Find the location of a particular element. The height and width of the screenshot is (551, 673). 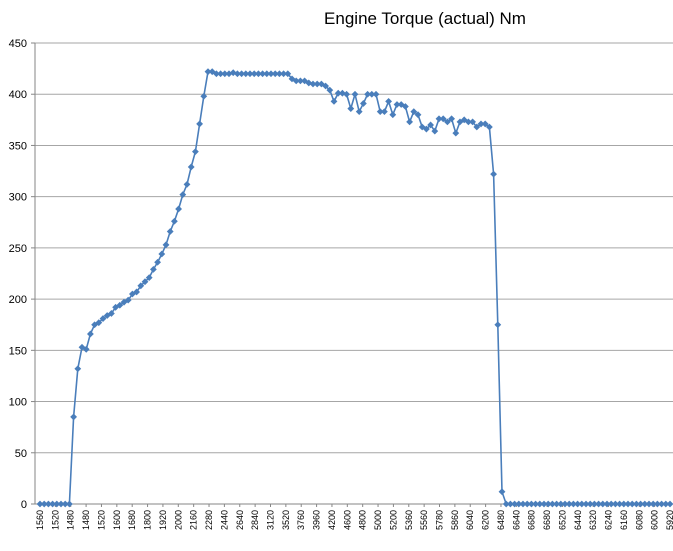

x-tick-label: 6080 is located at coordinates (639, 520).